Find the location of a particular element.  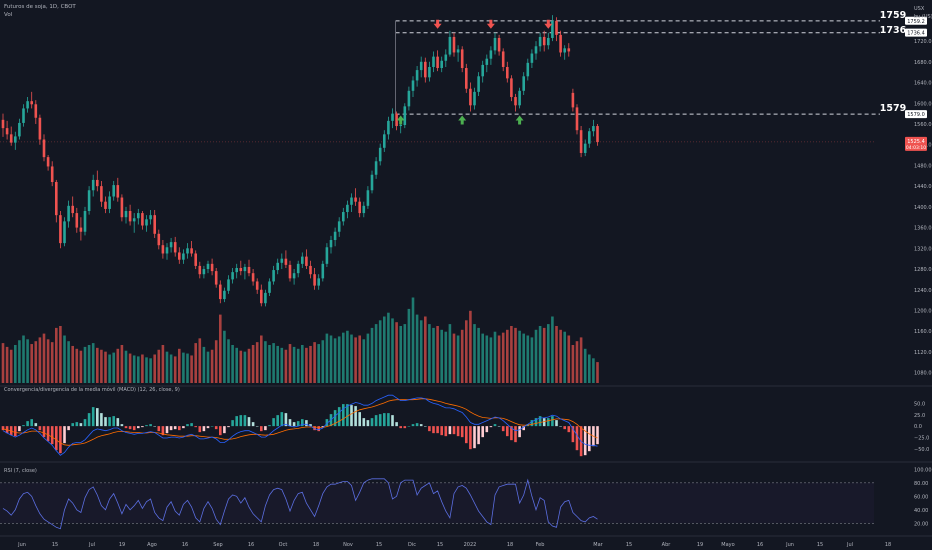

date-tick-label: Abr is located at coordinates (667, 545).